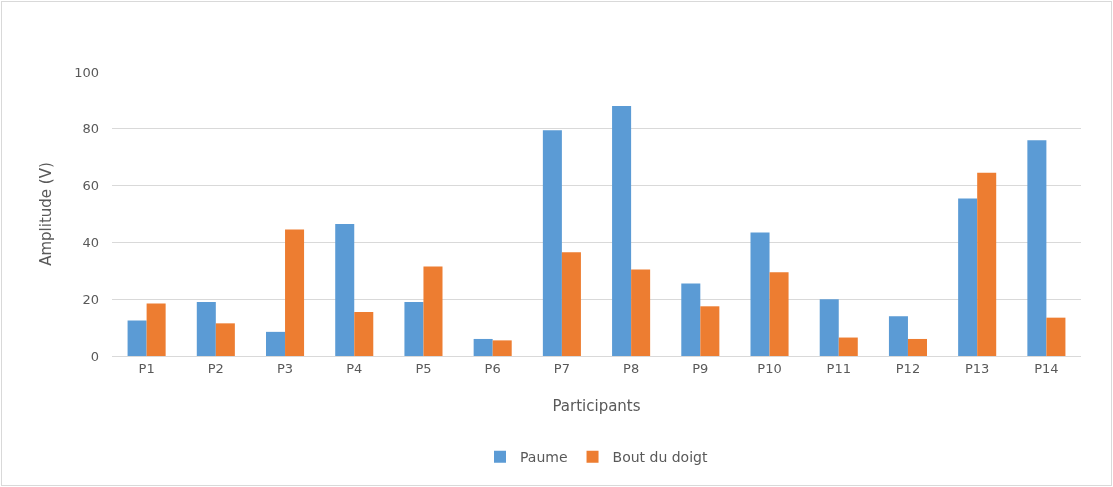 The height and width of the screenshot is (487, 1113). What do you see at coordinates (215, 368) in the screenshot?
I see `x-tick-label: P2` at bounding box center [215, 368].